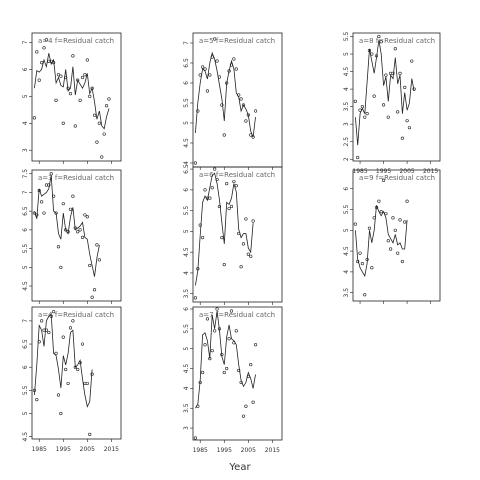 The width and height of the screenshot is (480, 480). What do you see at coordinates (346, 142) in the screenshot?
I see `y-tick-label: 2.5` at bounding box center [346, 142].